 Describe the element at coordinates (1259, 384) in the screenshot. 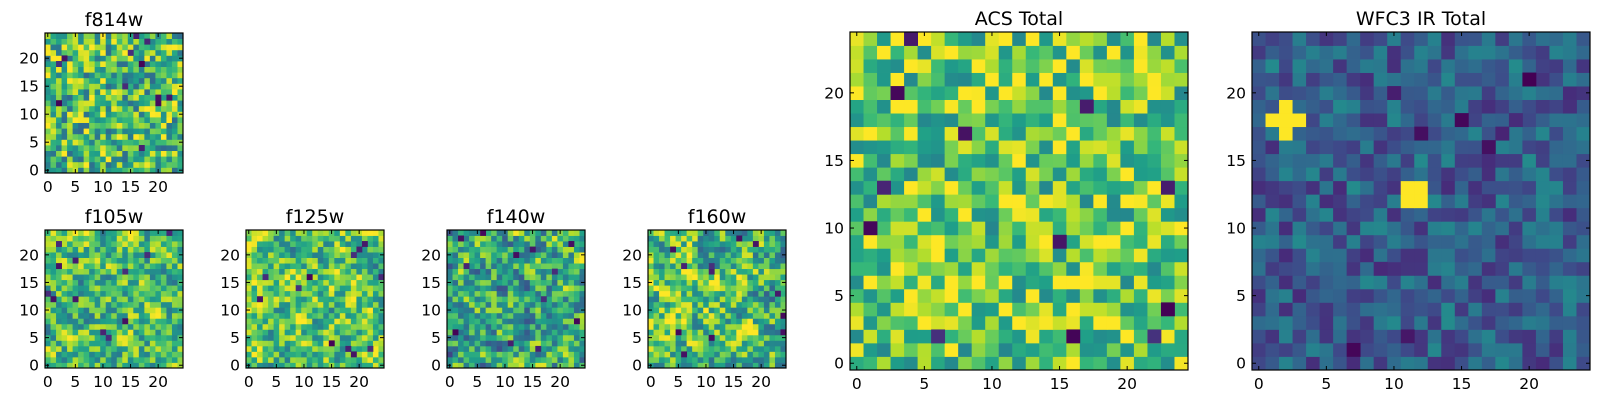

I see `x-tick-label: 0` at that location.